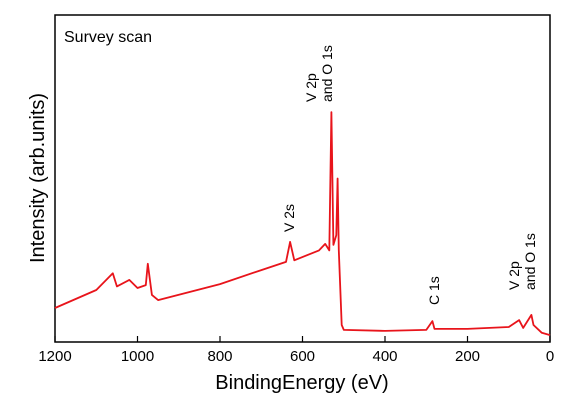 The height and width of the screenshot is (402, 588). What do you see at coordinates (38, 178) in the screenshot?
I see `y-axis-label: Intensity (arb.units)` at bounding box center [38, 178].